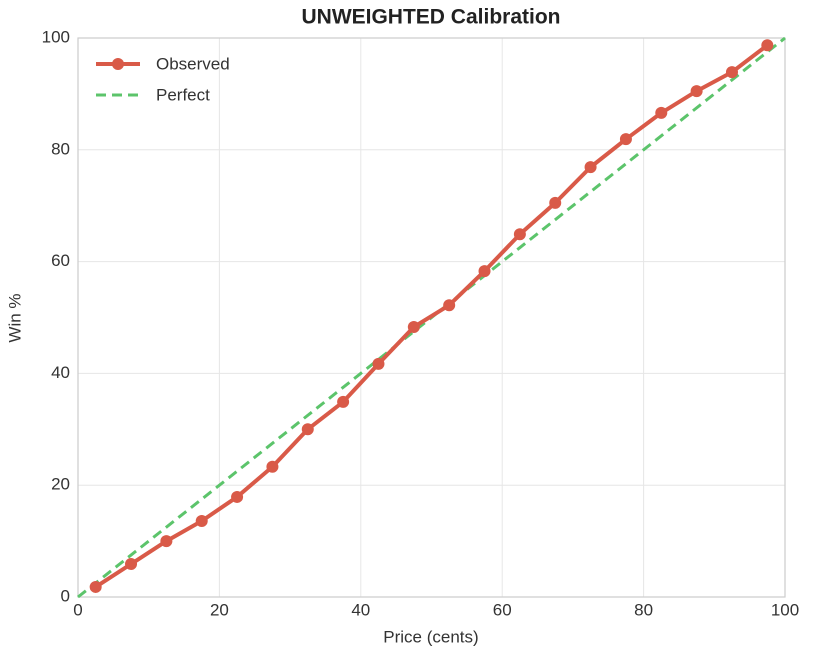  What do you see at coordinates (60, 484) in the screenshot?
I see `y-tick-label: 20` at bounding box center [60, 484].